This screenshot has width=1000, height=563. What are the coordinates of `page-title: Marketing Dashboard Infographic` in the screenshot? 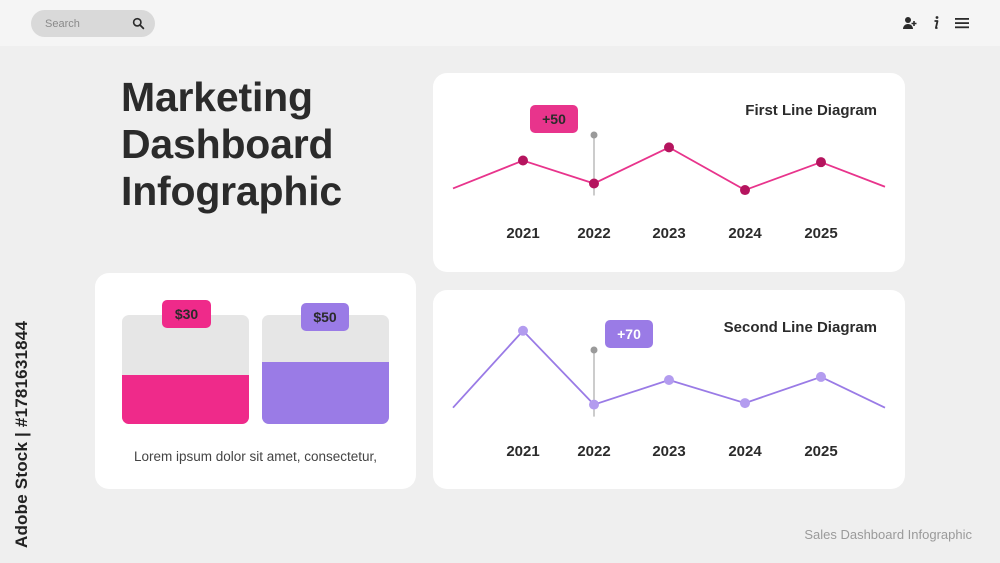 It's located at (231, 144).